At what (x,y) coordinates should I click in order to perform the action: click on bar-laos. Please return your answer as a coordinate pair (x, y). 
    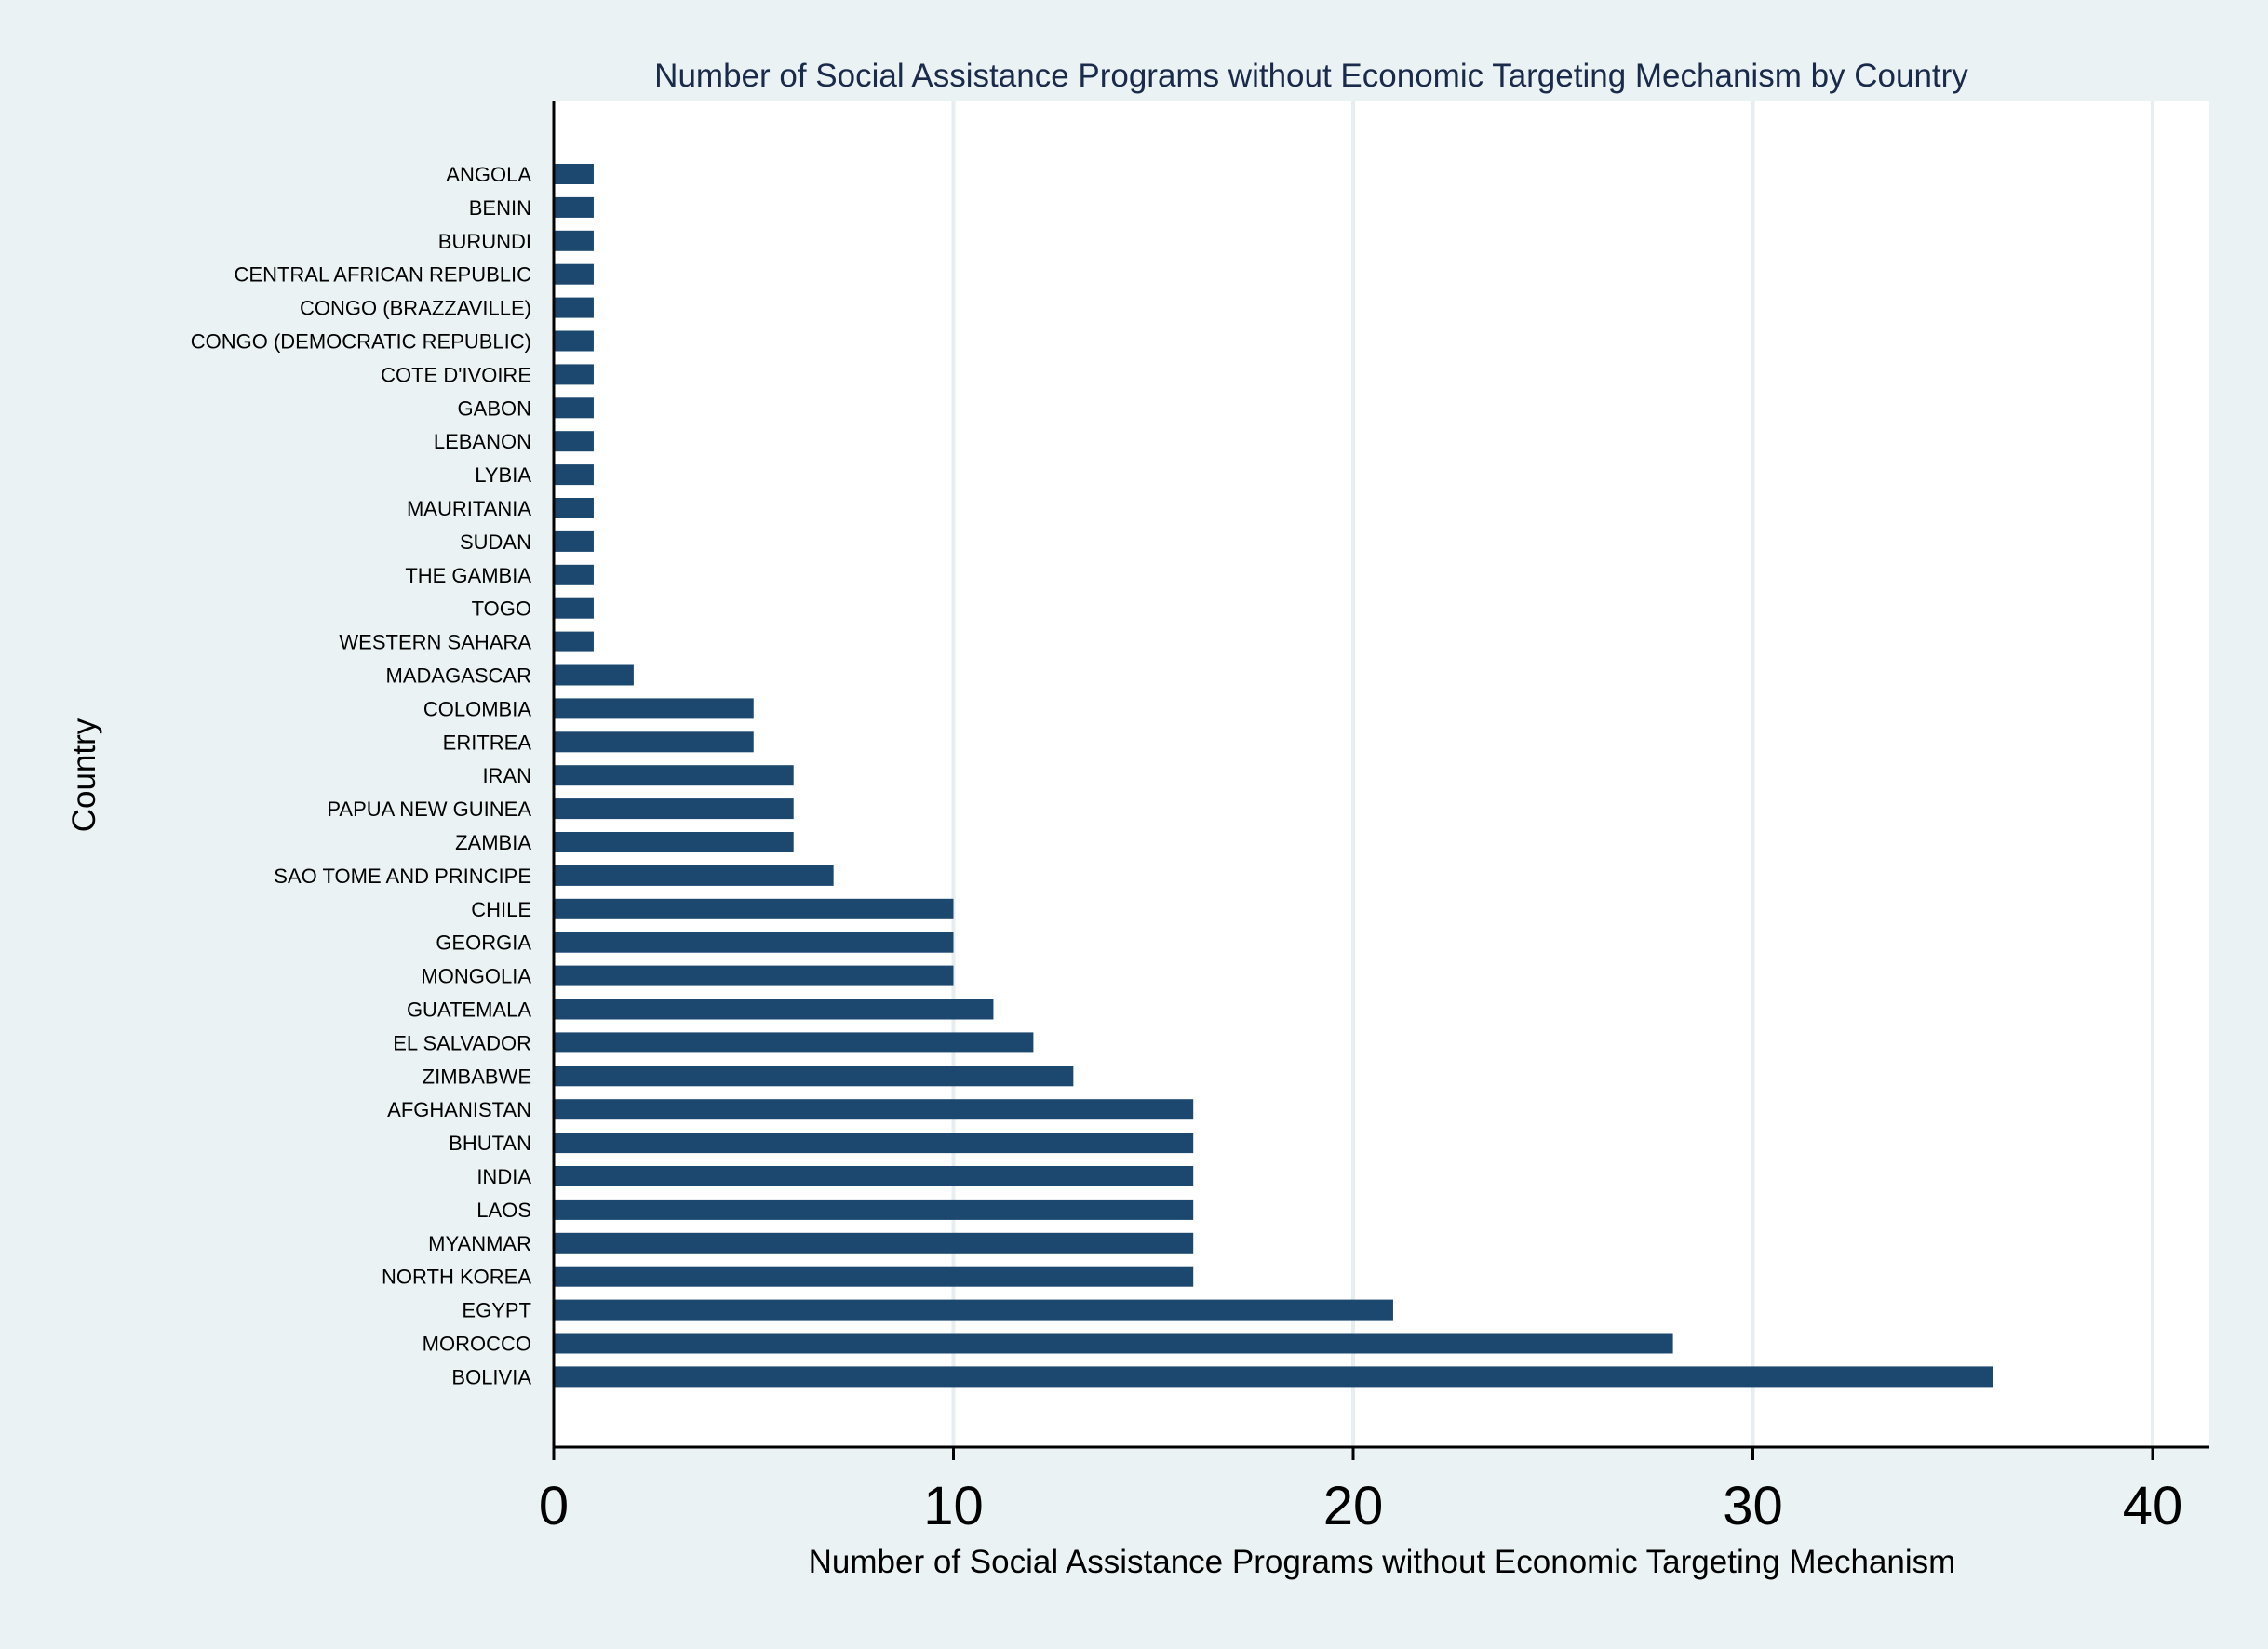
    Looking at the image, I should click on (874, 1209).